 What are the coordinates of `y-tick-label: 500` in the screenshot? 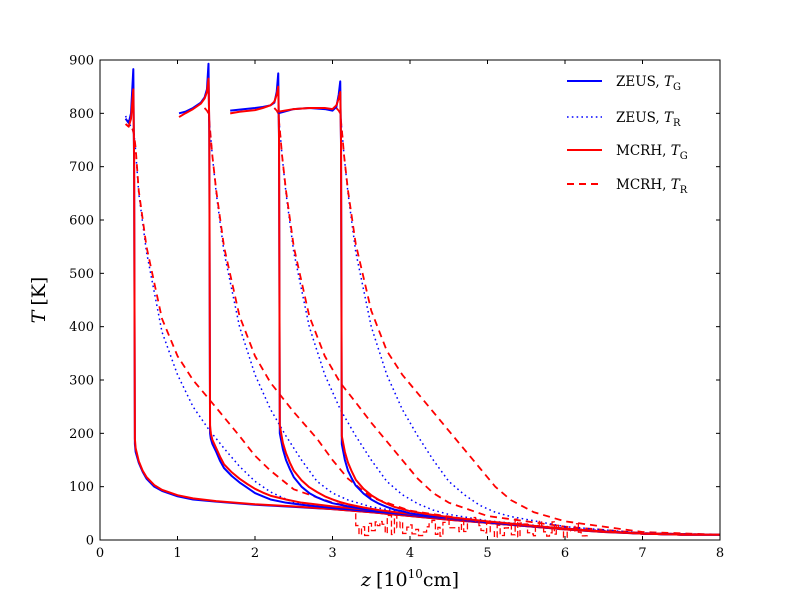 It's located at (81, 274).